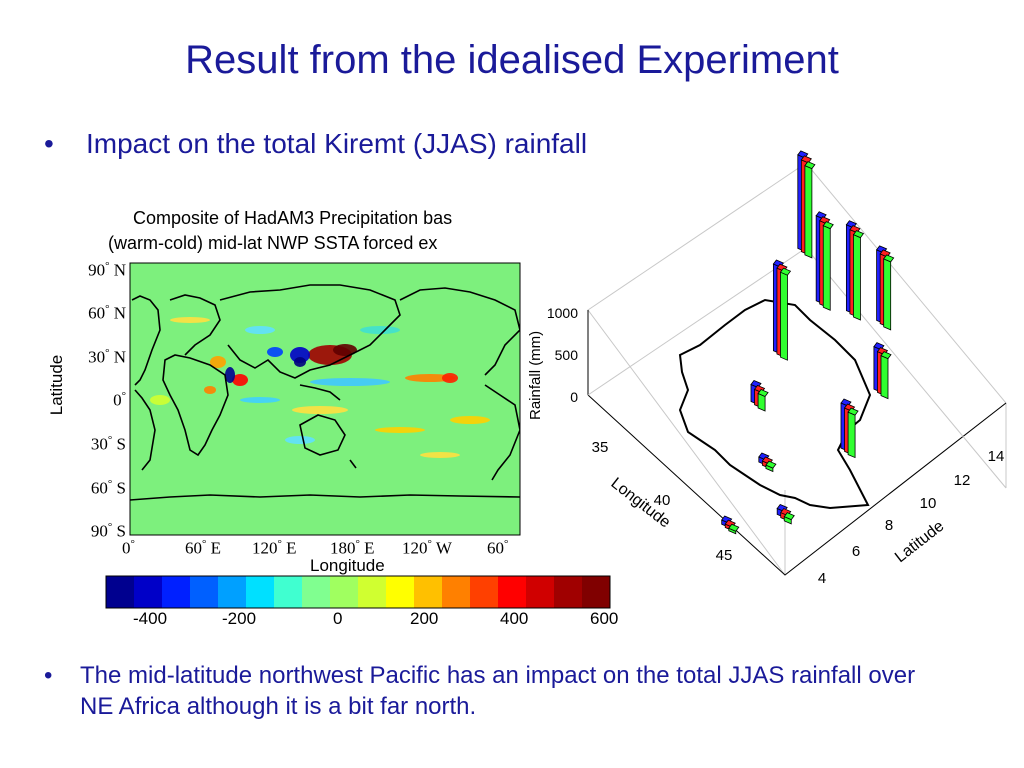 The image size is (1024, 768). I want to click on colorbar-tick: -200, so click(239, 618).